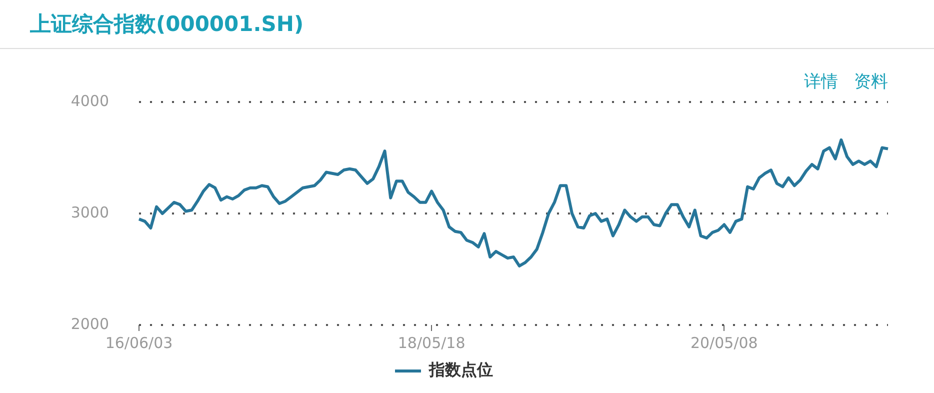 This screenshot has width=934, height=393. Describe the element at coordinates (460, 370) in the screenshot. I see `legend-label: 指数点位` at that location.